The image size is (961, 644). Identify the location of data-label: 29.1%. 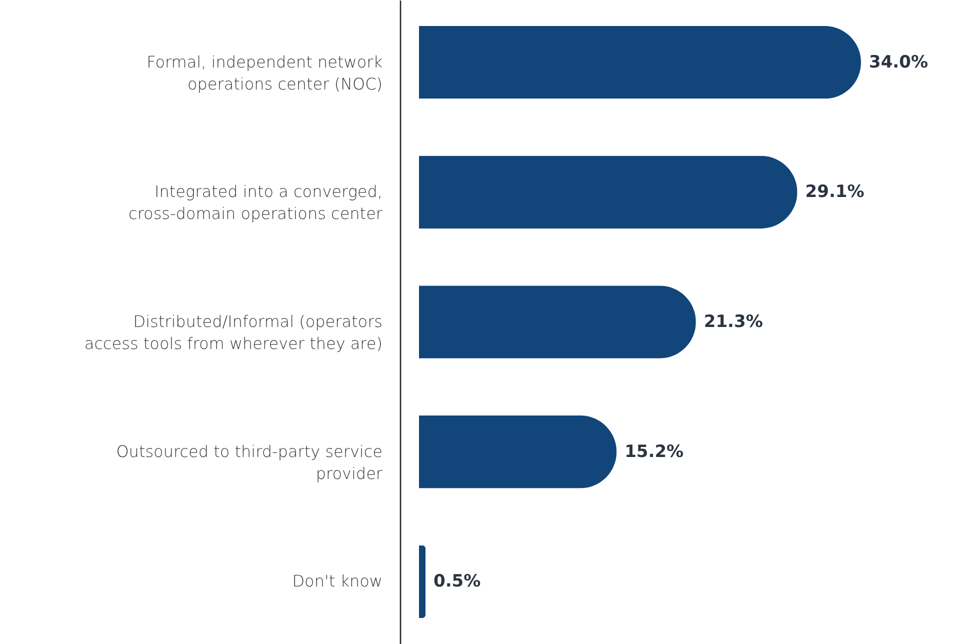
(834, 192).